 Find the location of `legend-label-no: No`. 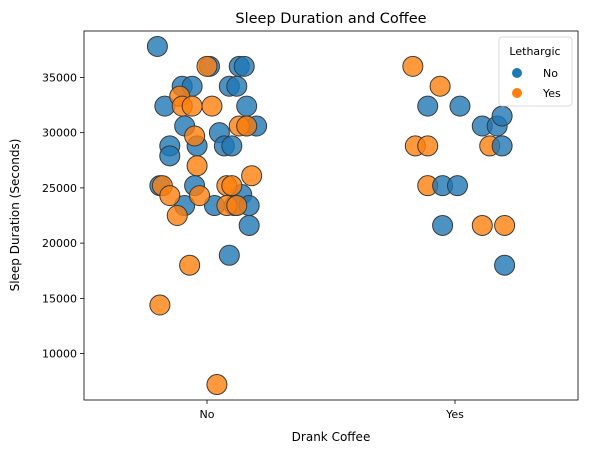

legend-label-no: No is located at coordinates (550, 73).